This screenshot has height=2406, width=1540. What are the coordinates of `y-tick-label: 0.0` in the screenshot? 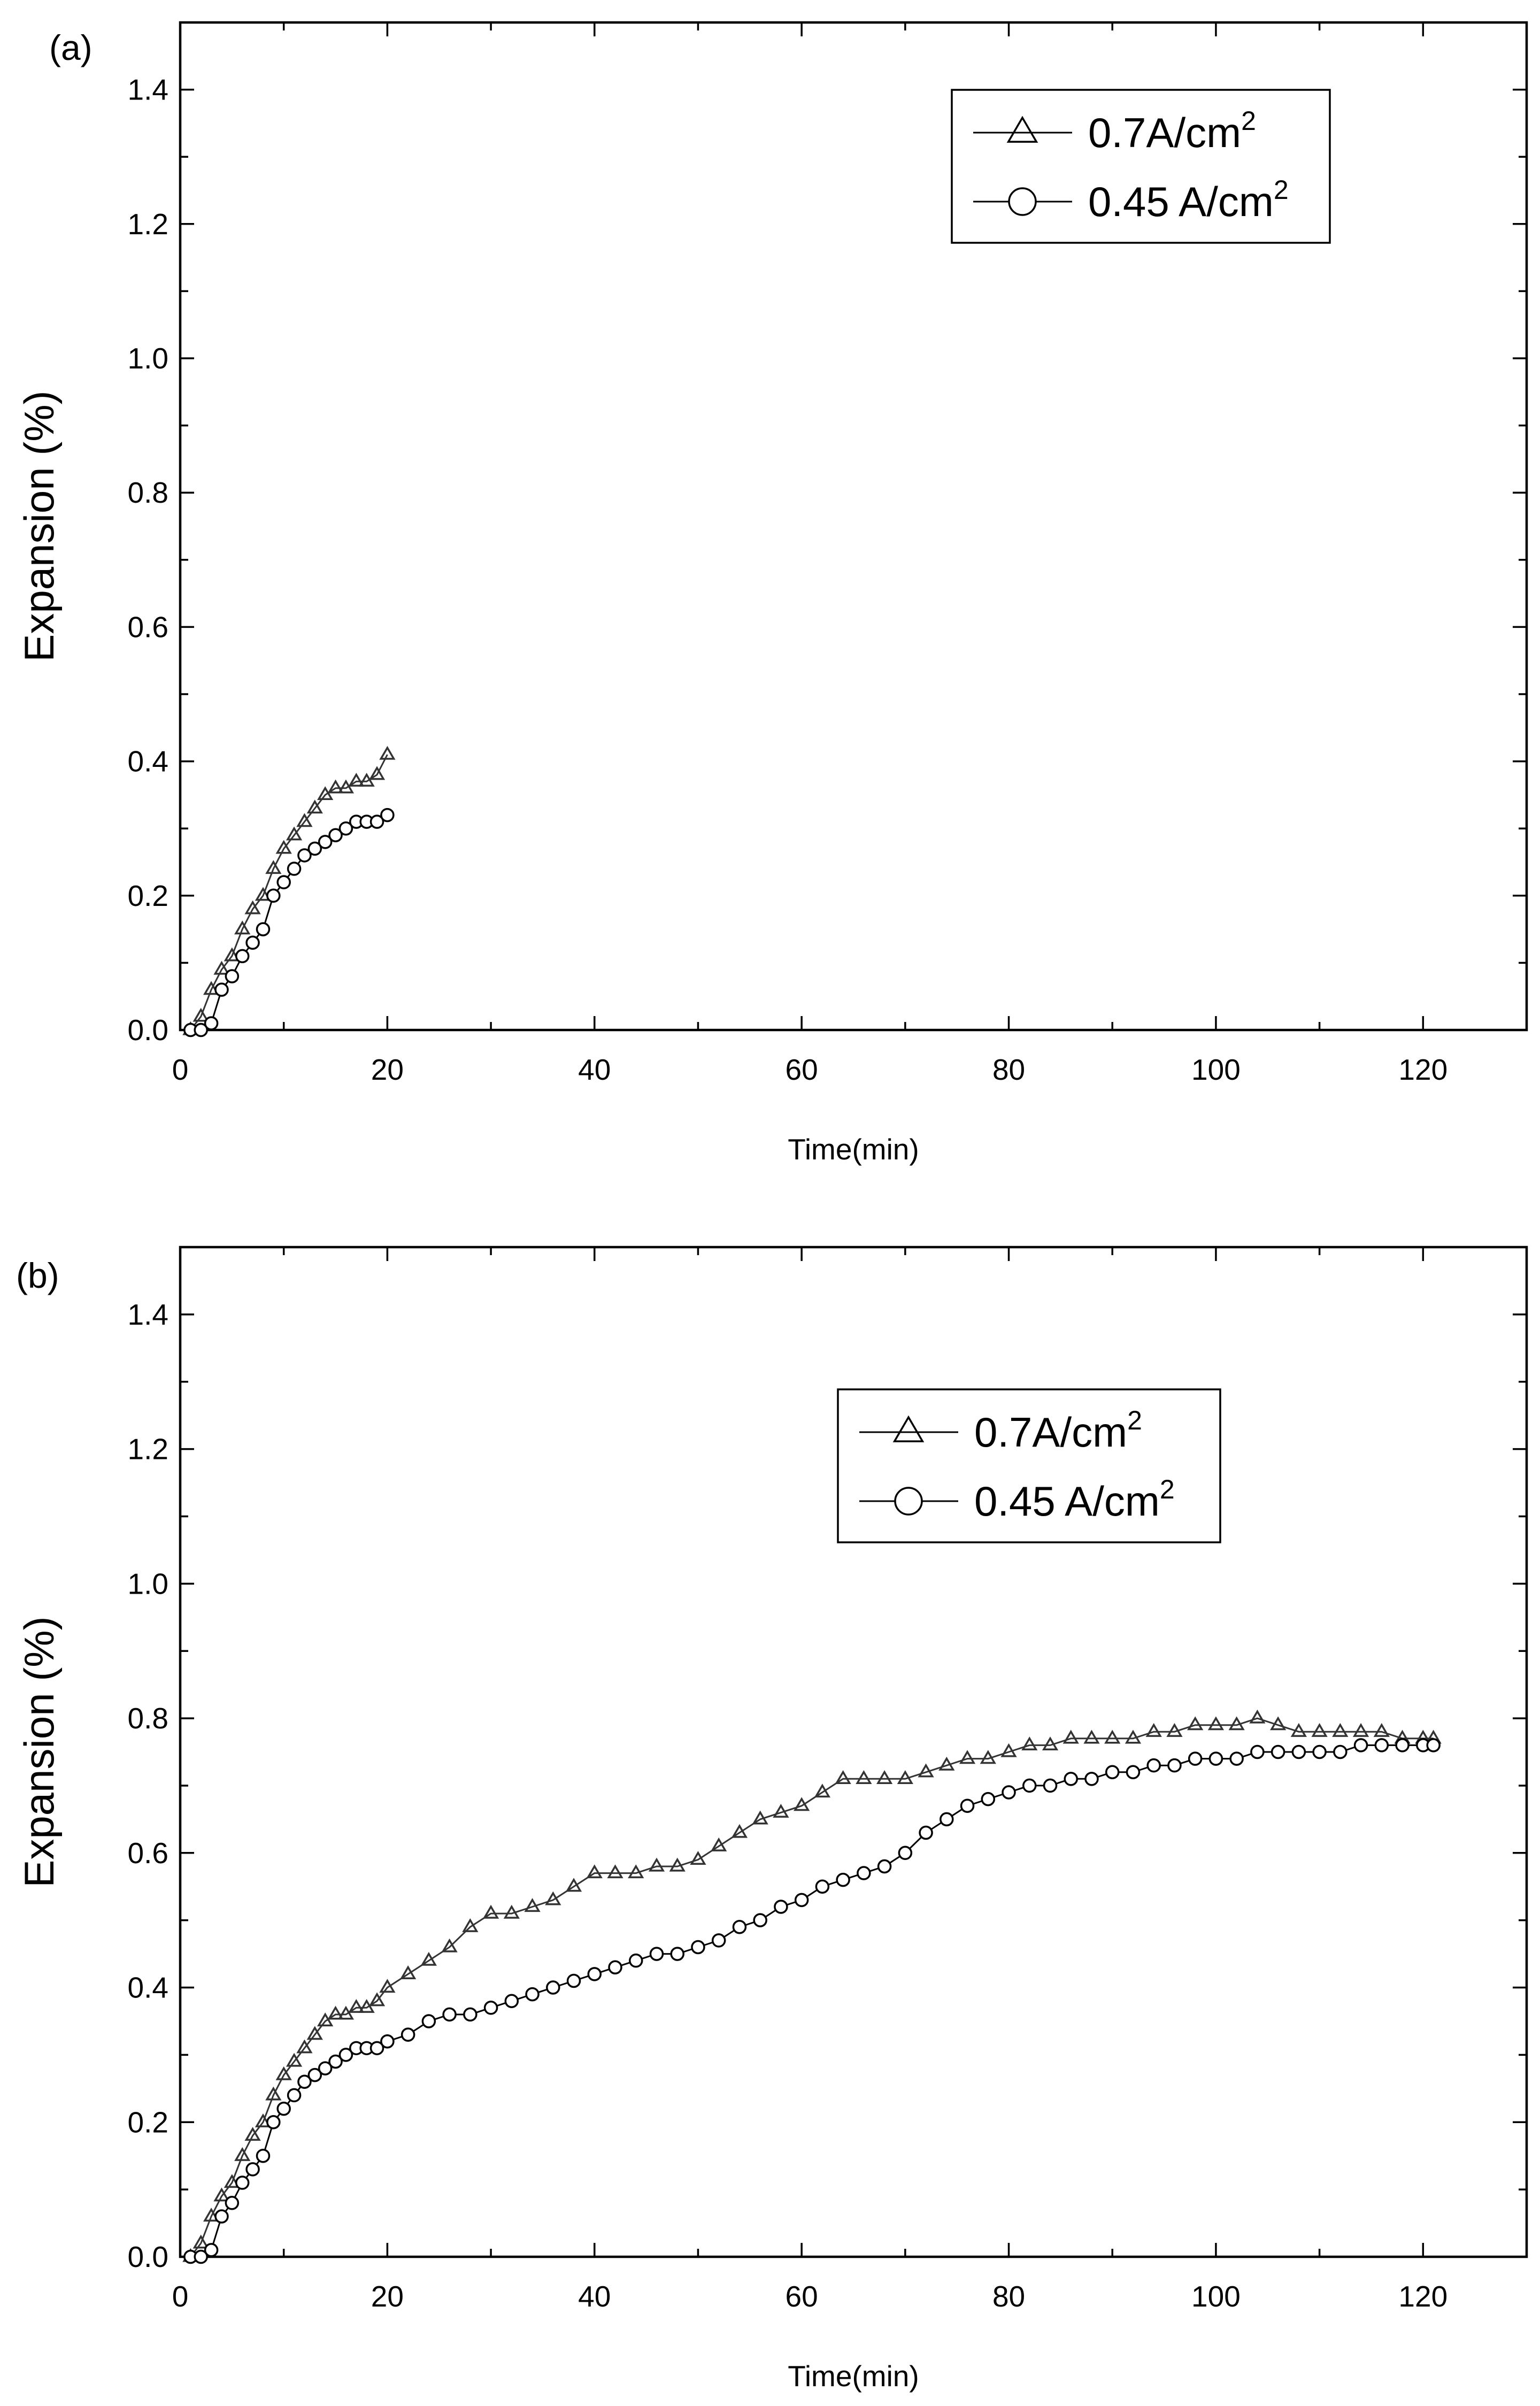 It's located at (148, 1030).